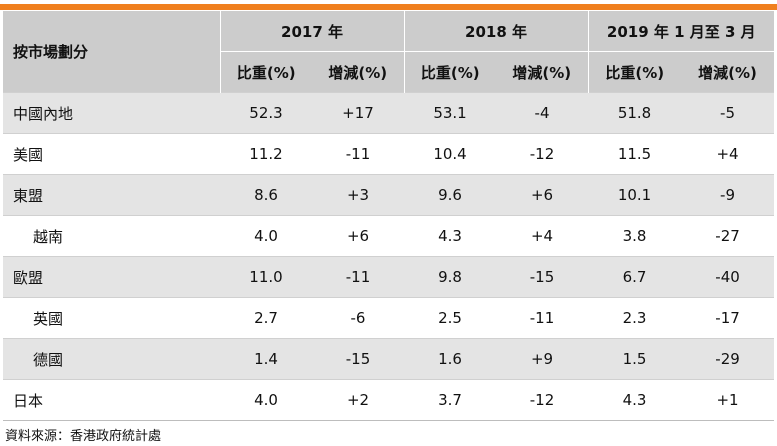 This screenshot has height=446, width=777. Describe the element at coordinates (542, 359) in the screenshot. I see `cell-change: +9` at that location.